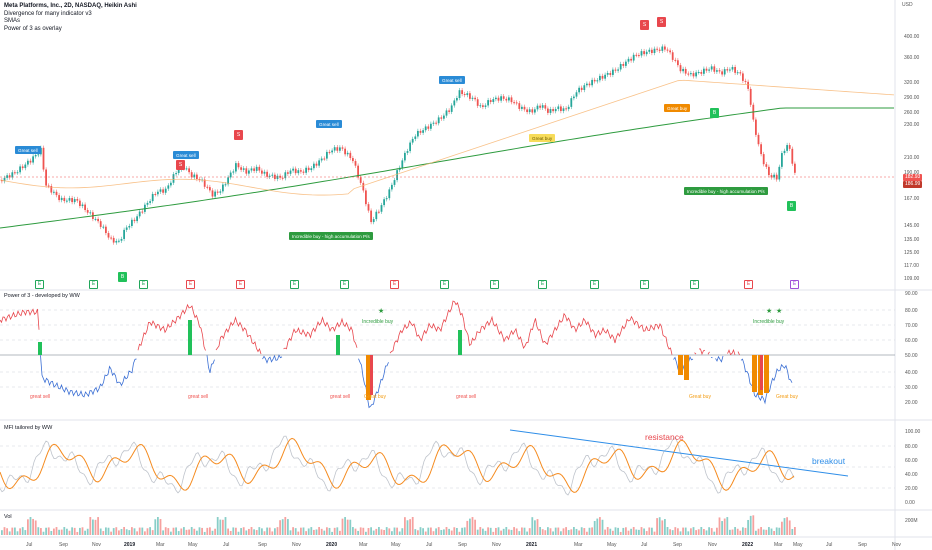 The width and height of the screenshot is (932, 550). What do you see at coordinates (912, 240) in the screenshot?
I see `price-axis-label: 135.00` at bounding box center [912, 240].